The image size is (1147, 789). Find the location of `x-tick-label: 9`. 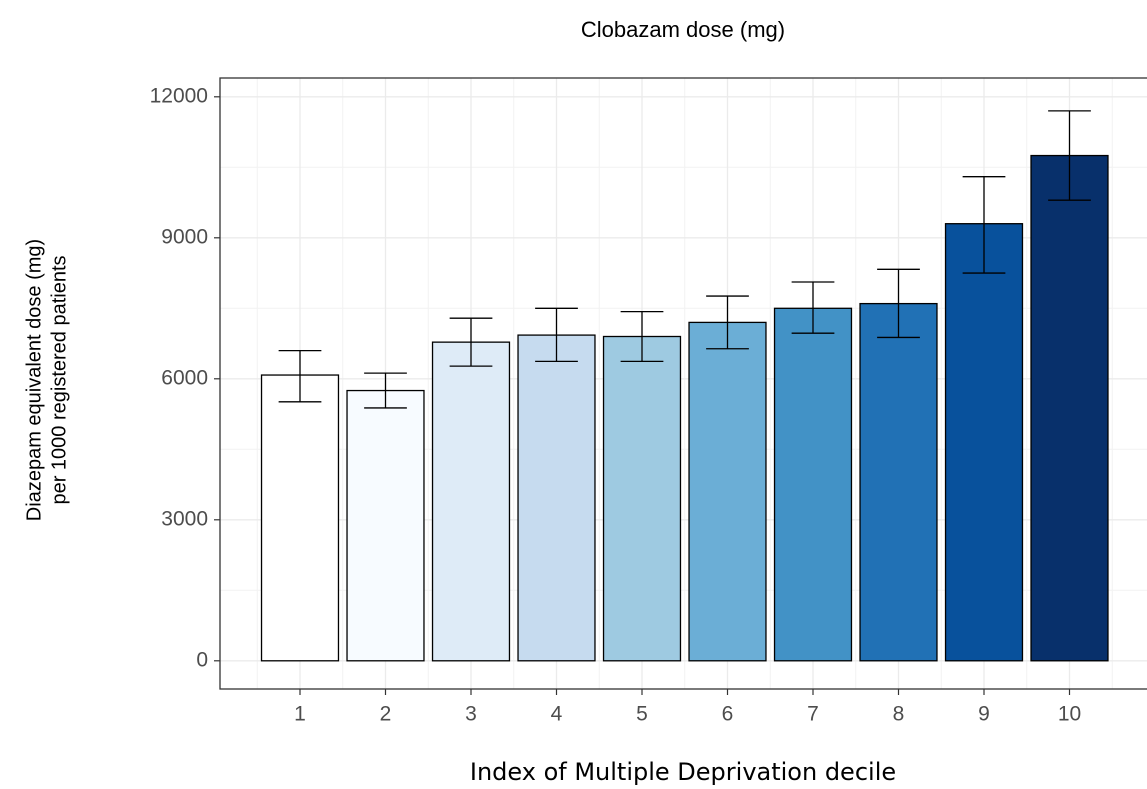

x-tick-label: 9 is located at coordinates (984, 714).